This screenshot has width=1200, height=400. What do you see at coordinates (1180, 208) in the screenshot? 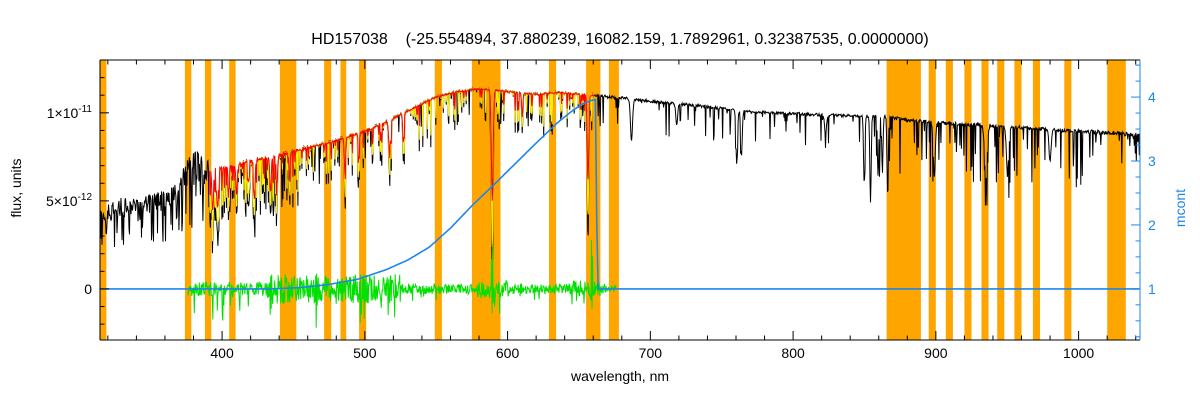
I see `y-right-axis-label: mcont` at bounding box center [1180, 208].